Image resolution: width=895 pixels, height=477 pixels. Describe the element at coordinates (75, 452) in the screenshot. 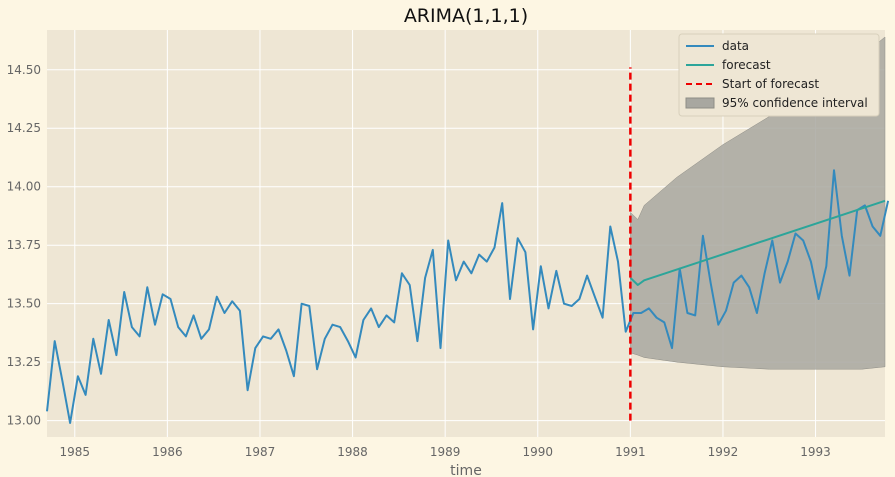

I see `x-tick-label: 1985` at that location.